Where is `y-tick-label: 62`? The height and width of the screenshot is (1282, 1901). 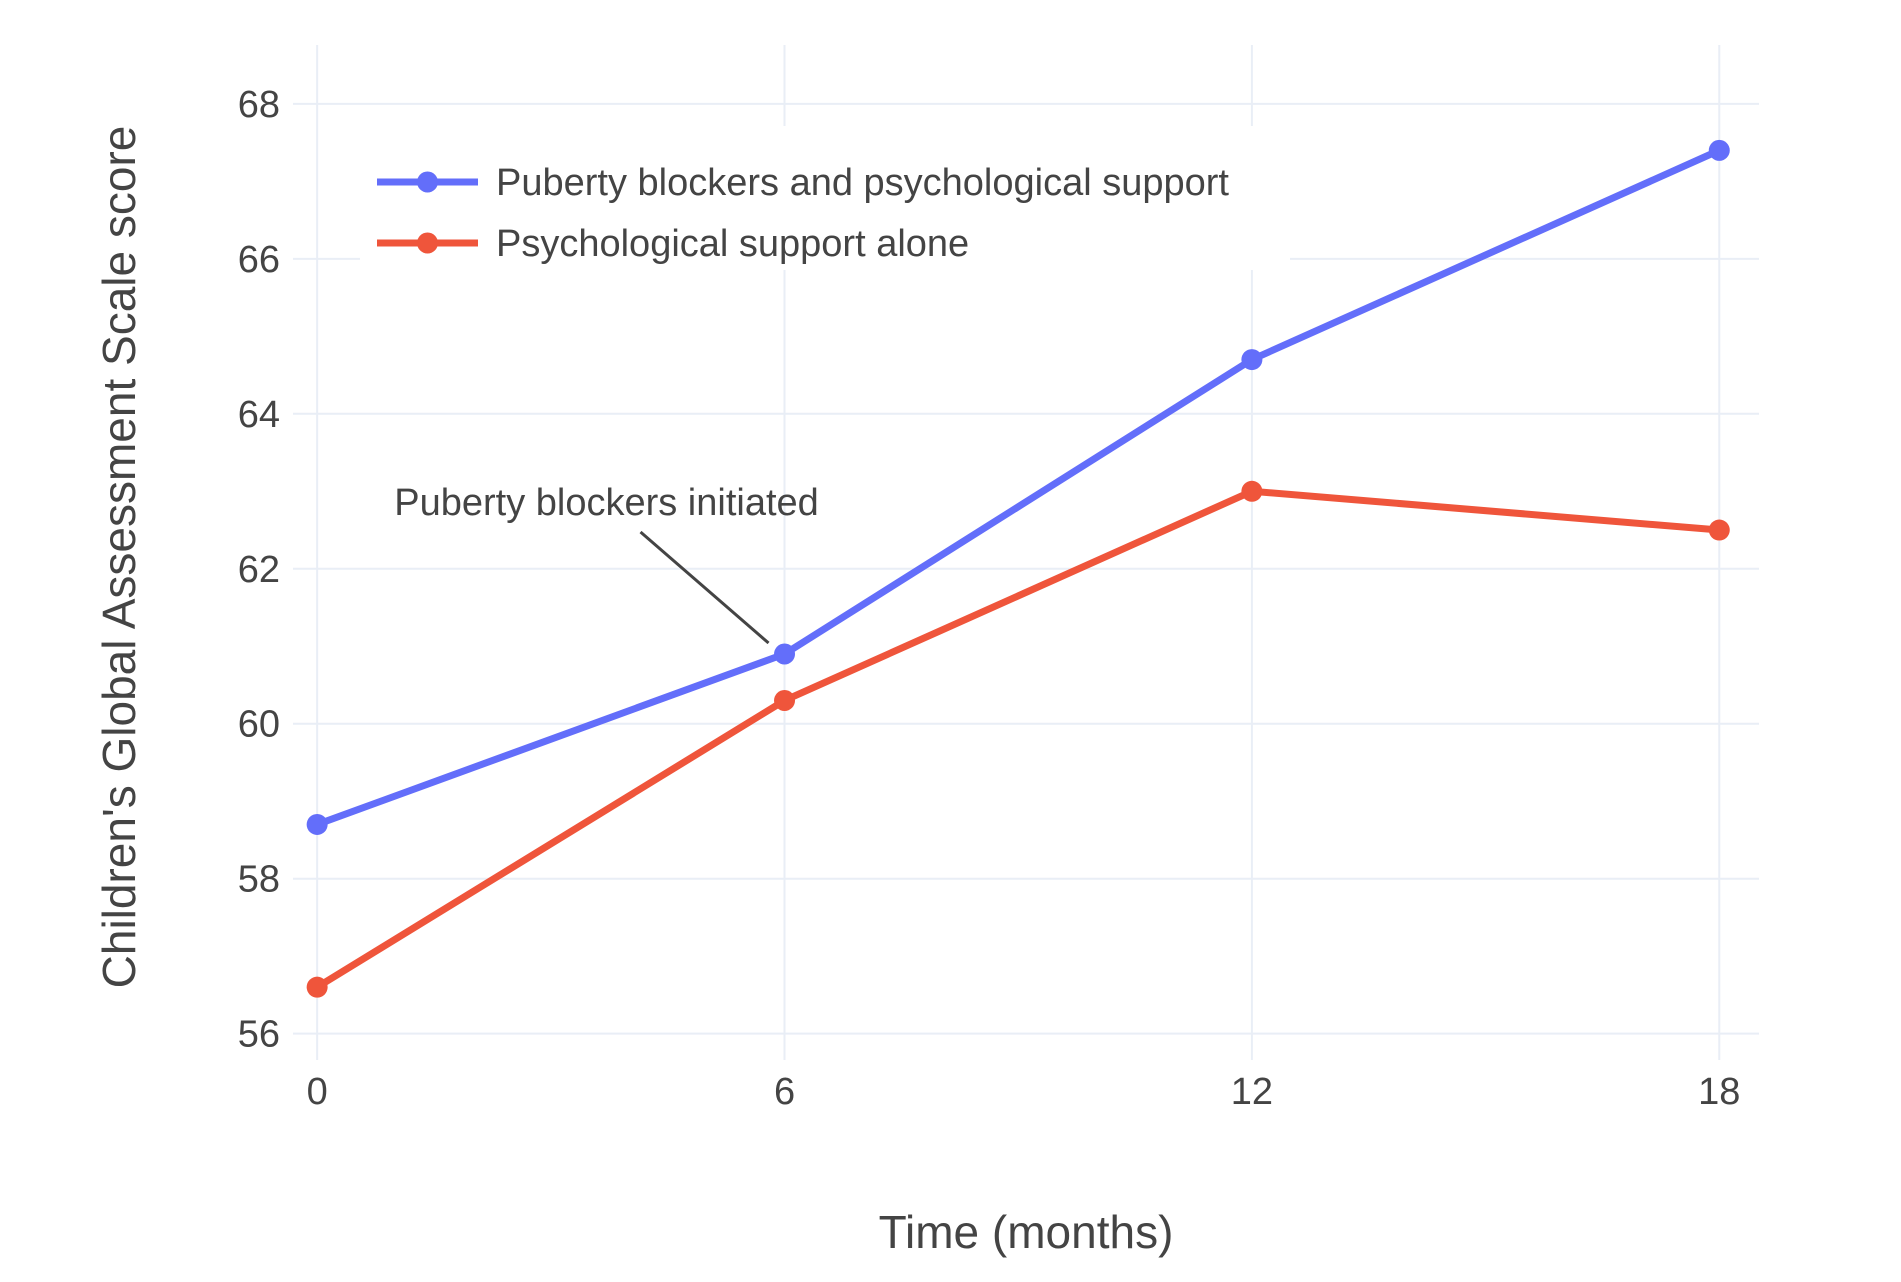 y-tick-label: 62 is located at coordinates (259, 570).